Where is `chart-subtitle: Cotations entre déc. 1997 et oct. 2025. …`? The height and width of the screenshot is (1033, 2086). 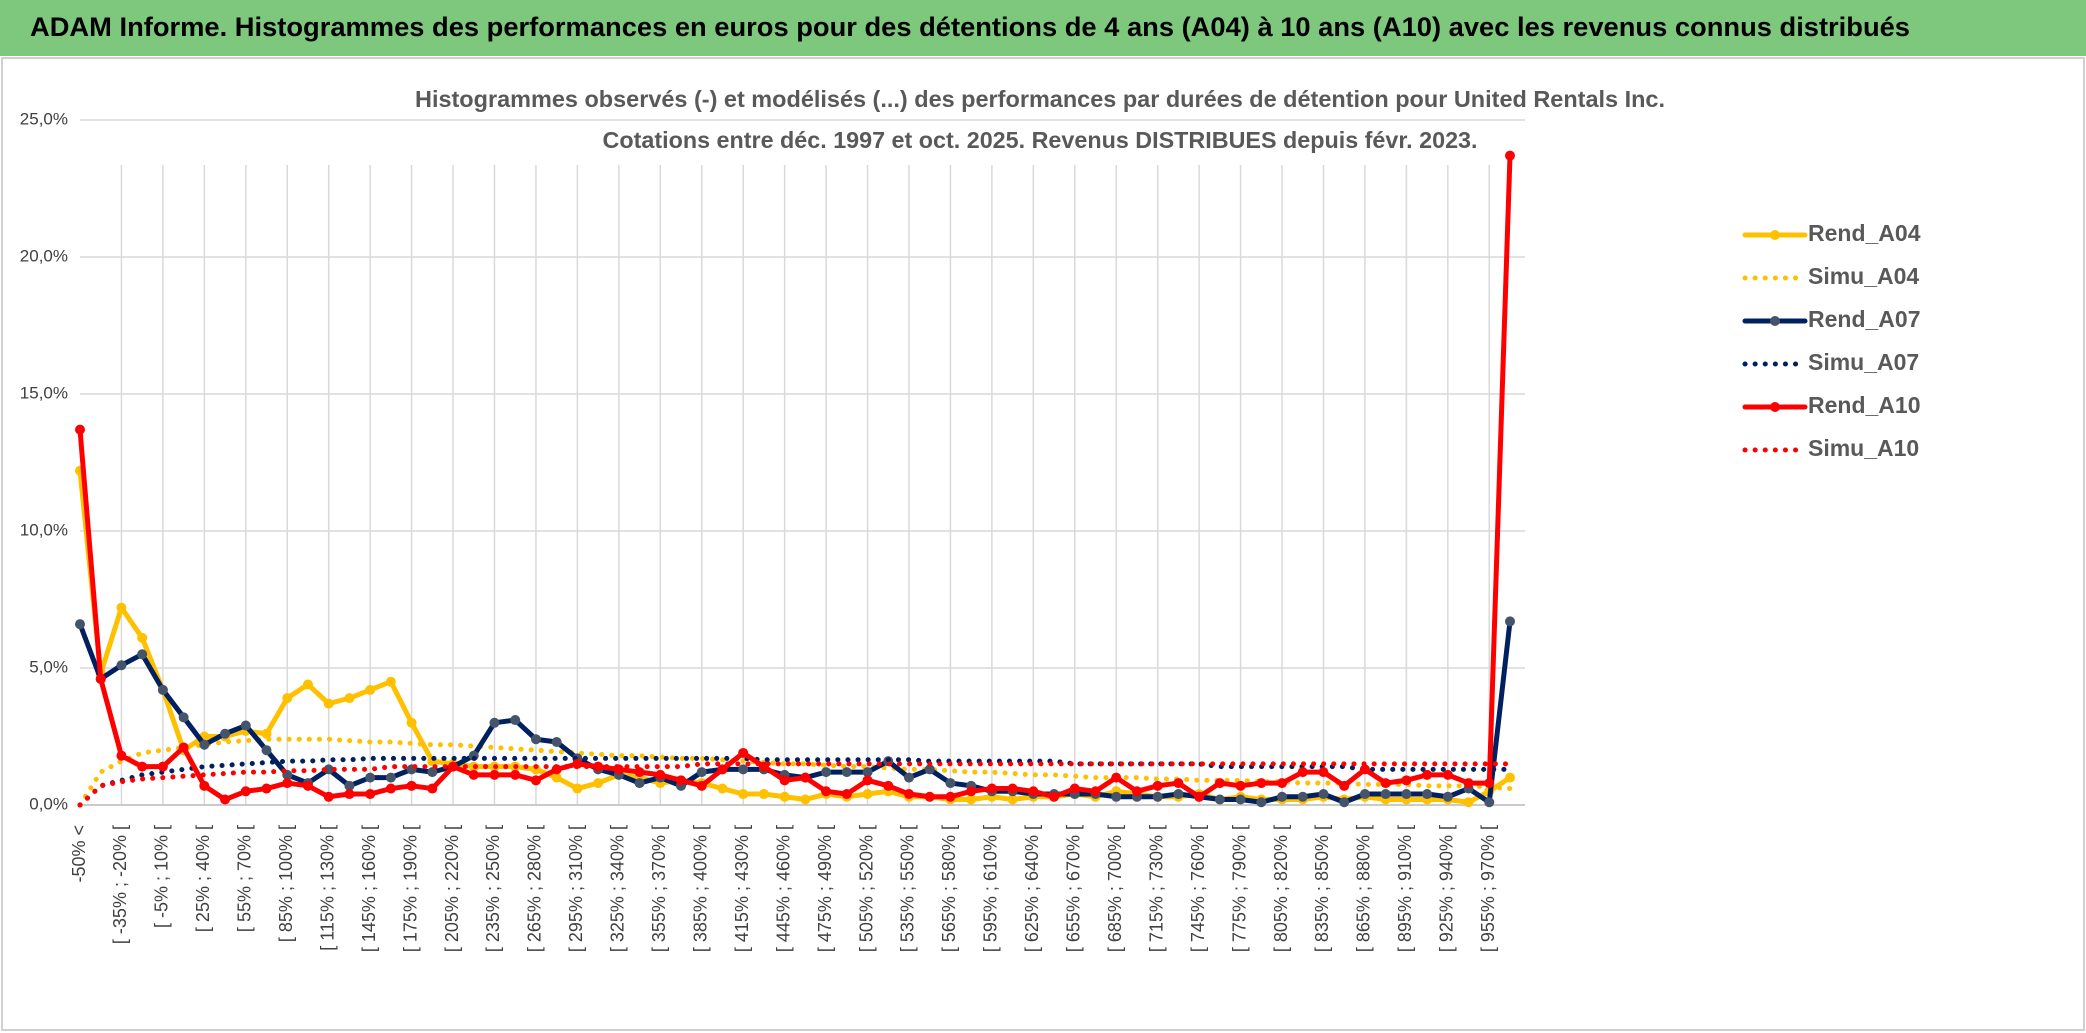
chart-subtitle: Cotations entre déc. 1997 et oct. 2025. … is located at coordinates (1040, 140).